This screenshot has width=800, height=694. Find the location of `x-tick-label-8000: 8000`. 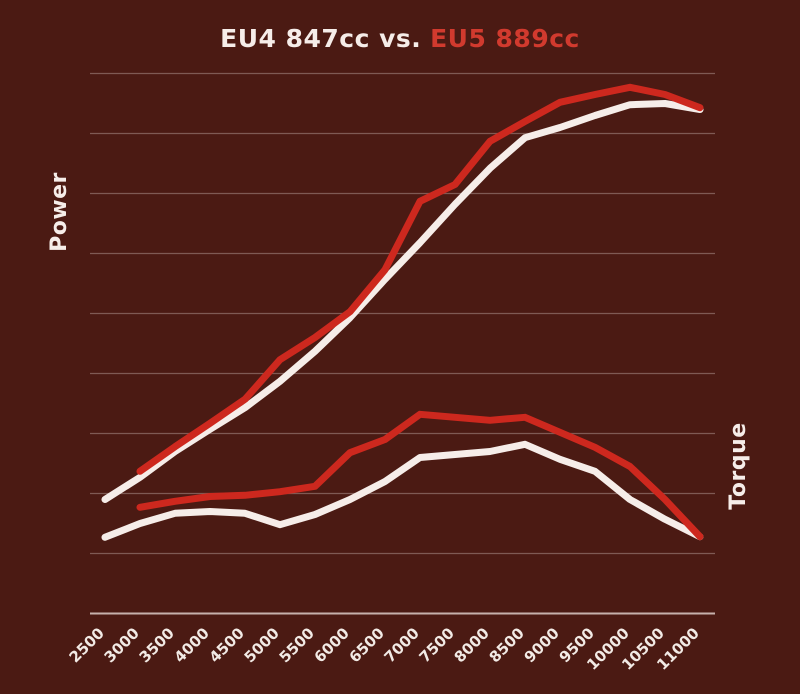

x-tick-label-8000: 8000 is located at coordinates (472, 645).